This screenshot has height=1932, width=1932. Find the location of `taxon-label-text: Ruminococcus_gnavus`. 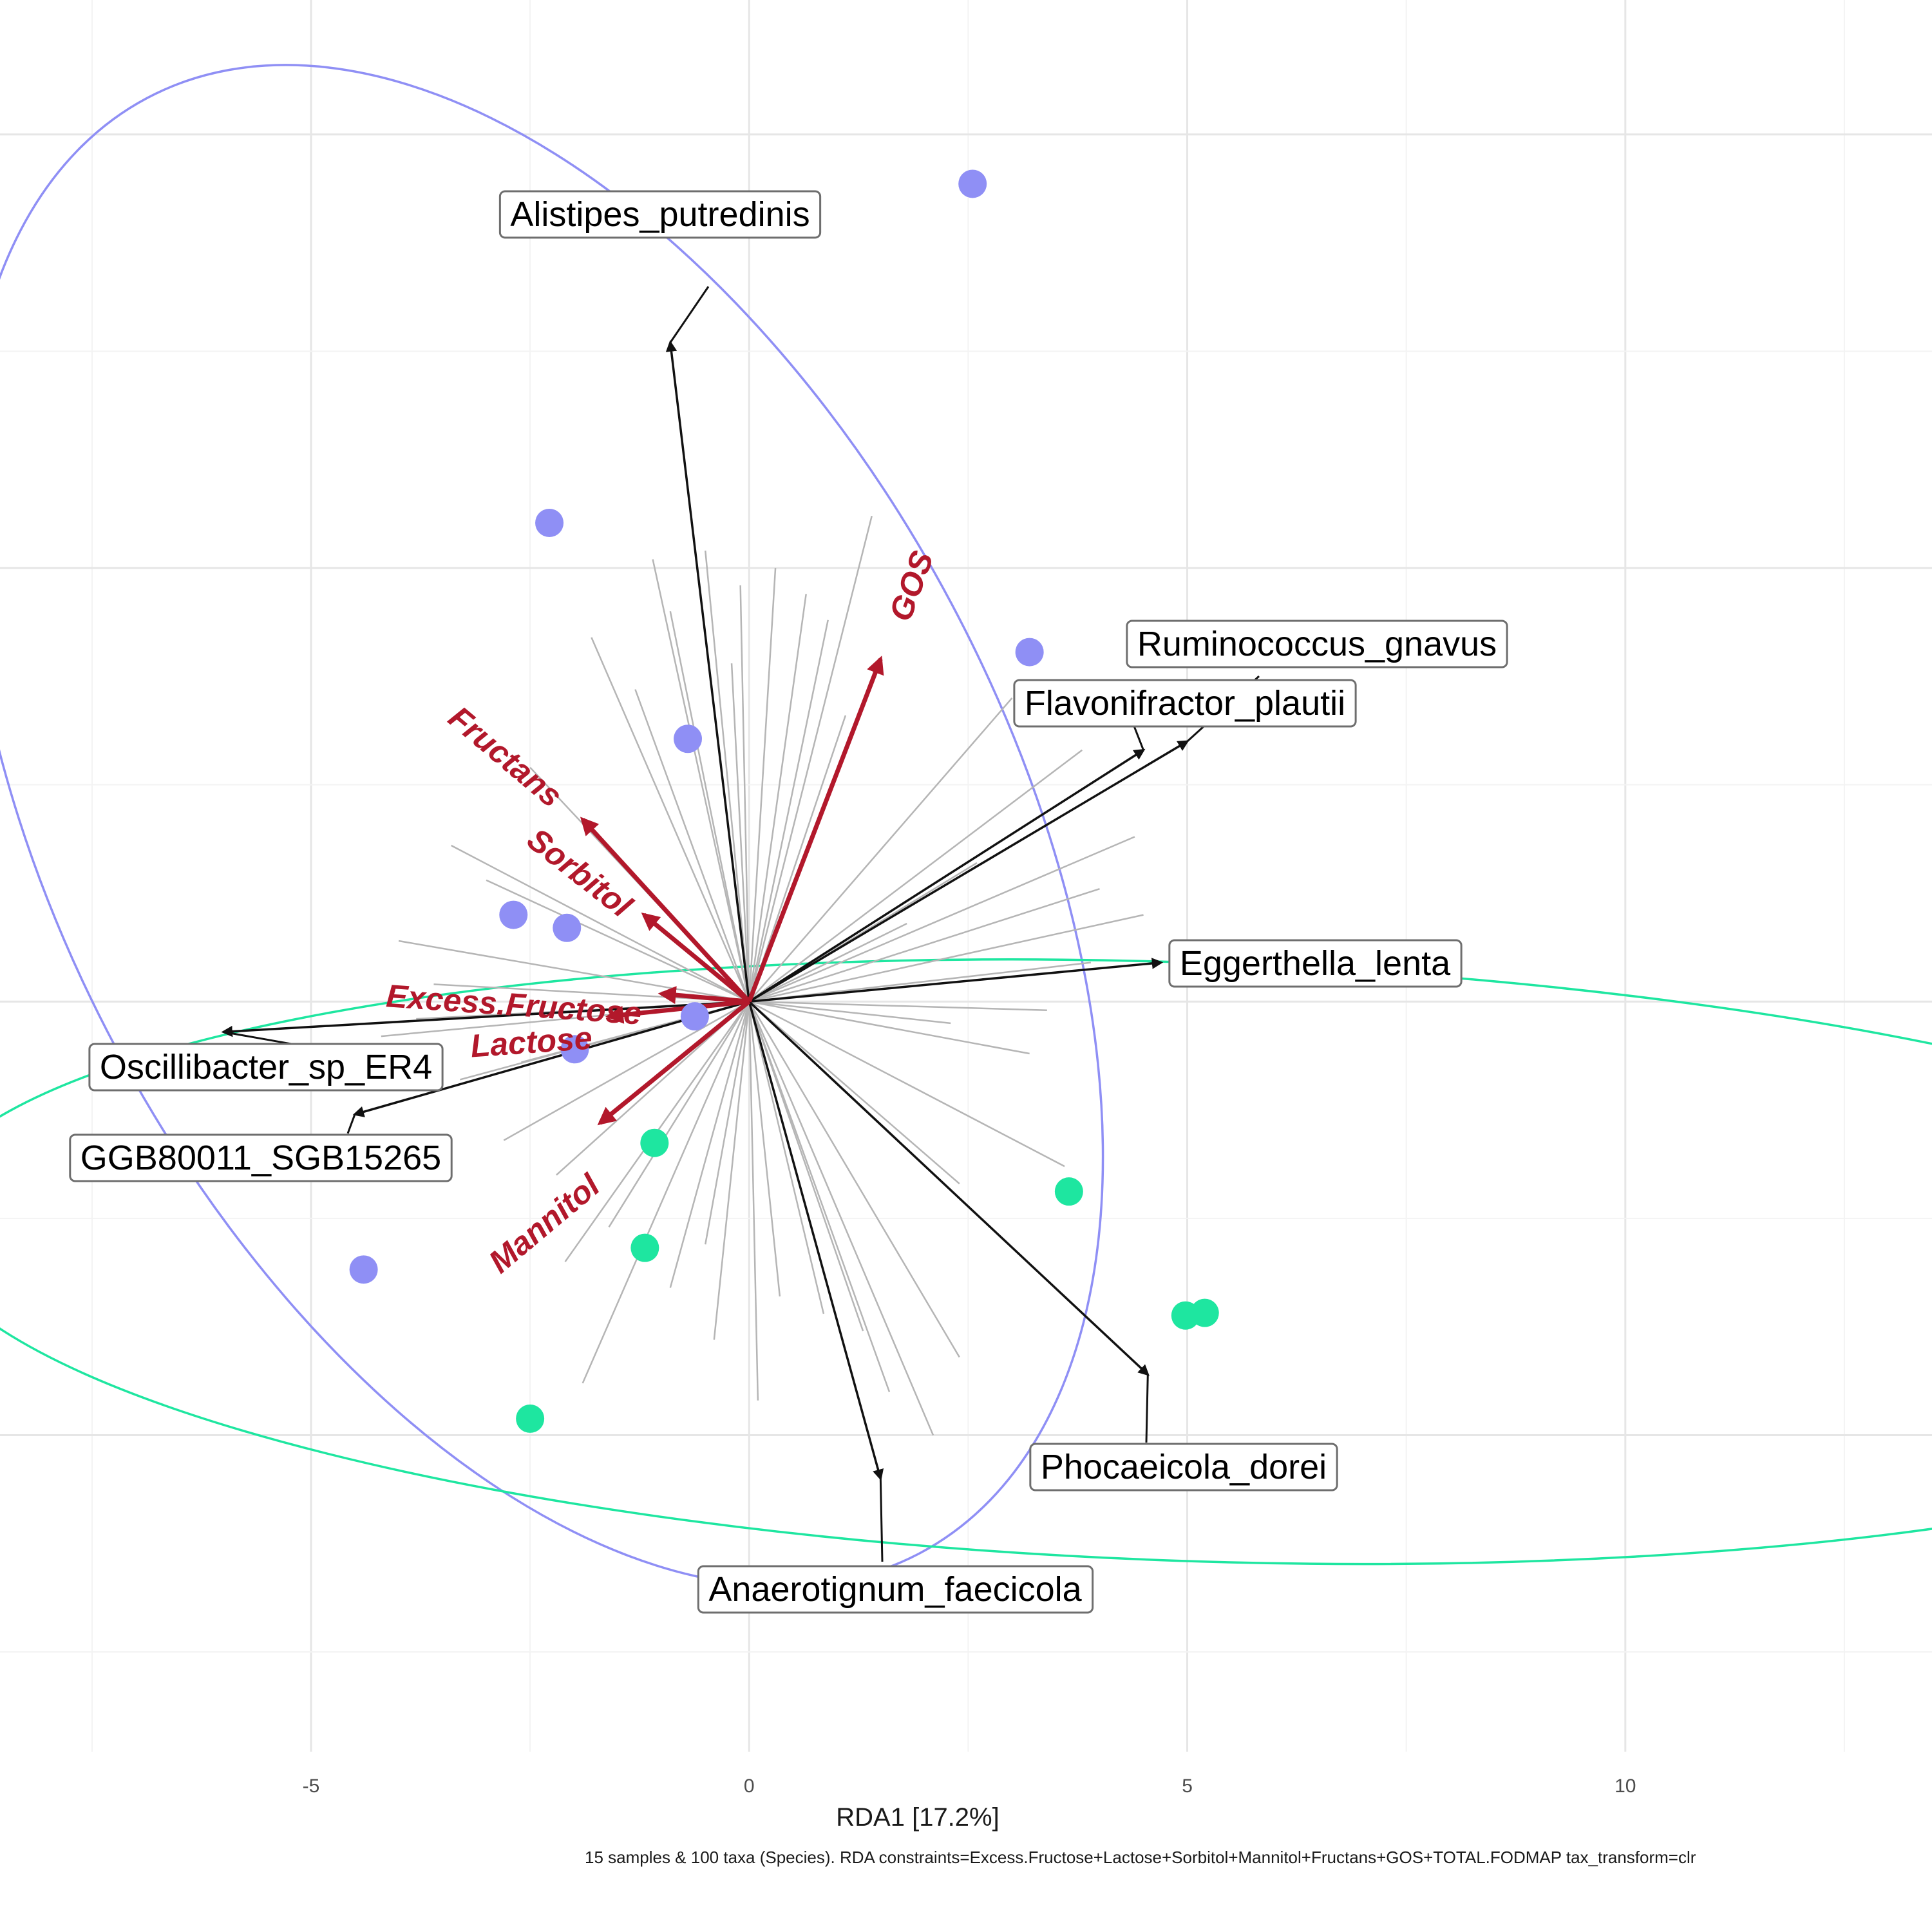

taxon-label-text: Ruminococcus_gnavus is located at coordinates (1317, 644).